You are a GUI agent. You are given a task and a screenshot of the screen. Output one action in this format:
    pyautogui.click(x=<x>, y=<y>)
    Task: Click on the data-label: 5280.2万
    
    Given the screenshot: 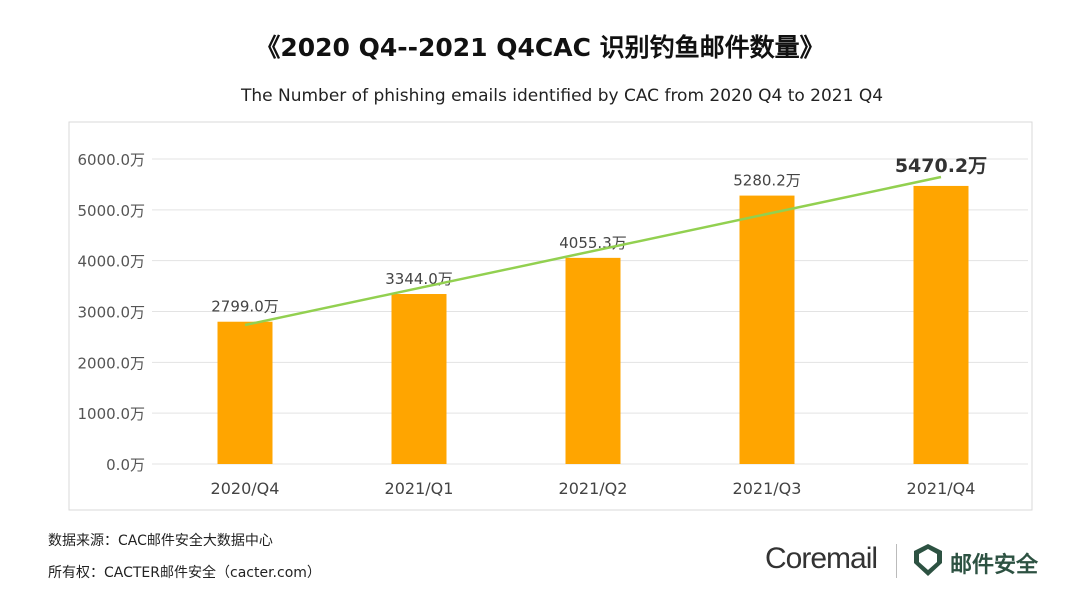 What is the action you would take?
    pyautogui.click(x=767, y=181)
    